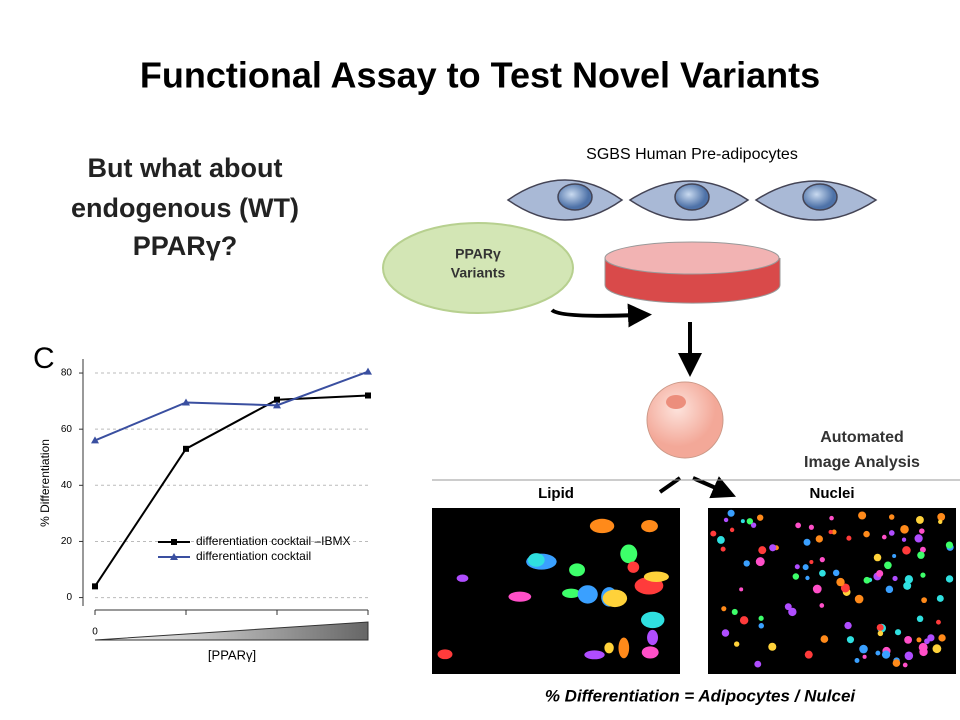  Describe the element at coordinates (692, 154) in the screenshot. I see `cells-label: SGBS Human Pre-adipocytes` at that location.